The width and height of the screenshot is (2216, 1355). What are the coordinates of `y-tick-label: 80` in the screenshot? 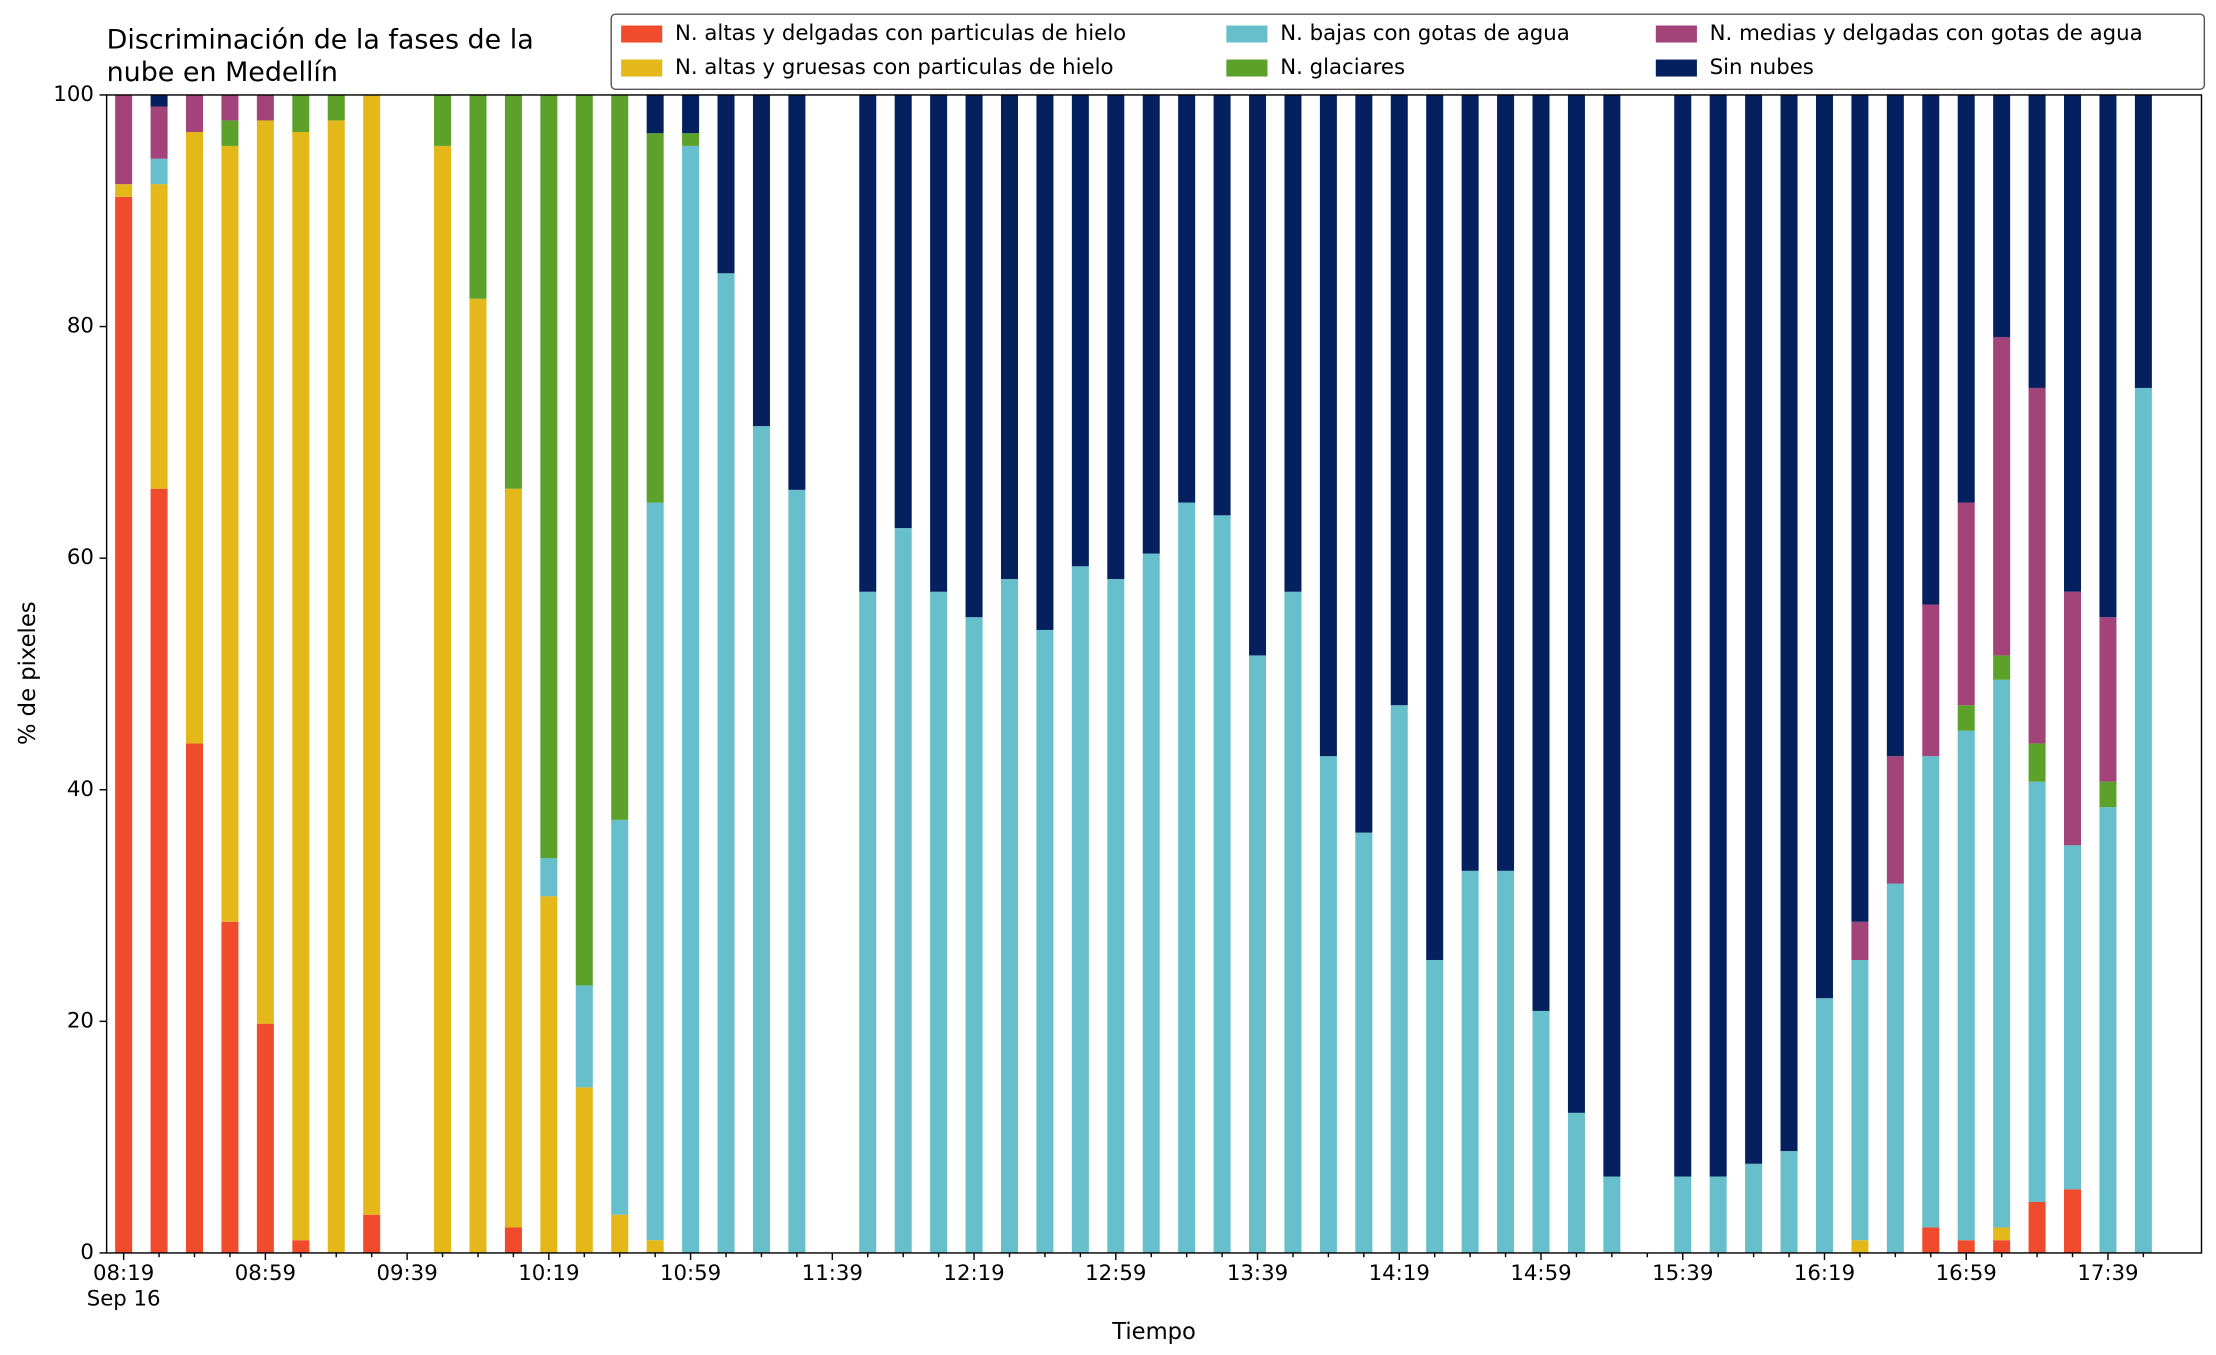 It's located at (80, 326).